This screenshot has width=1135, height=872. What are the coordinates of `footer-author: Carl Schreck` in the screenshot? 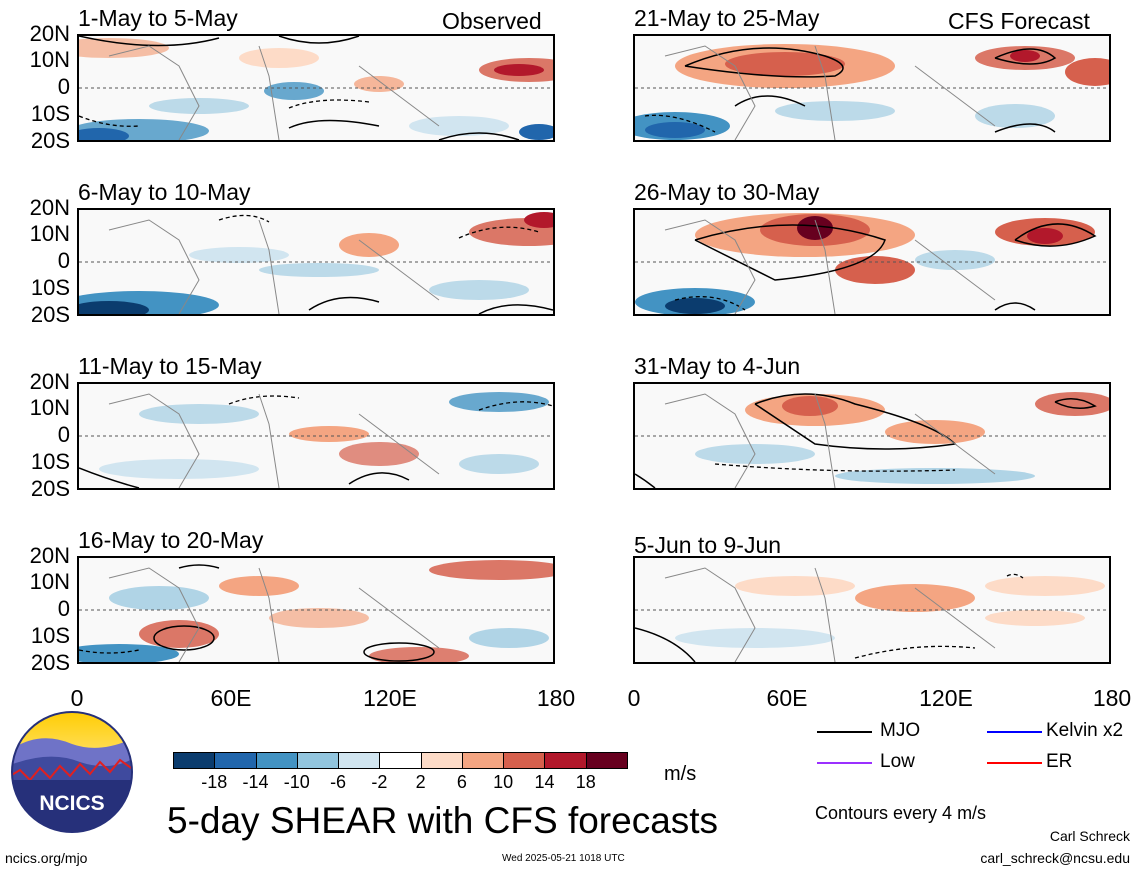 It's located at (1089, 836).